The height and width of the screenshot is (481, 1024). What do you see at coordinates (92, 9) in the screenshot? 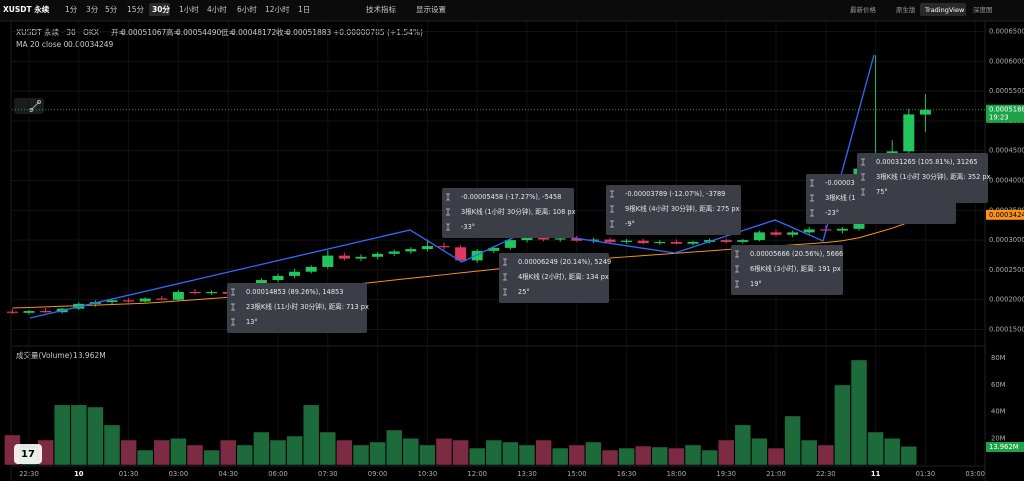
I see `interval-button: 3分` at bounding box center [92, 9].